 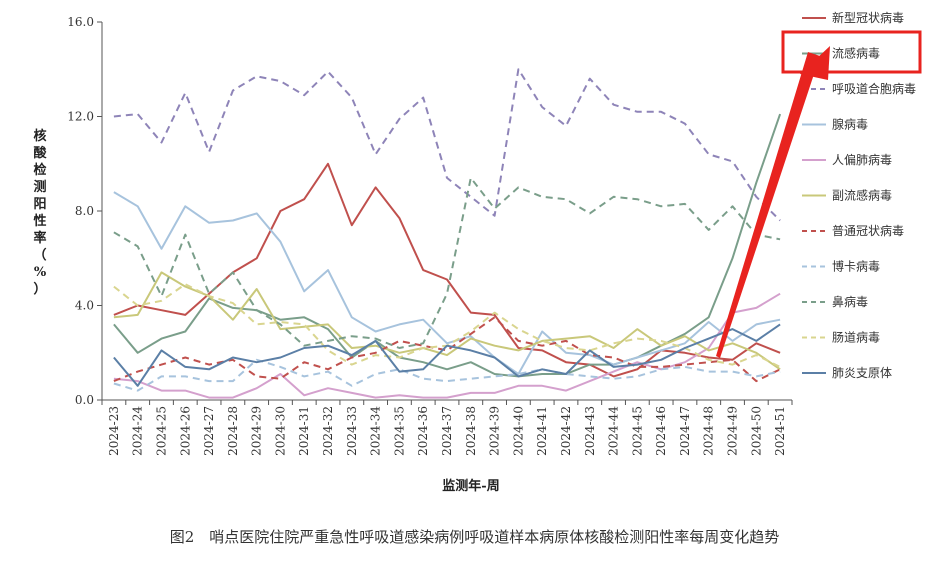 What do you see at coordinates (868, 17) in the screenshot?
I see `legend-label: 新型冠状病毒` at bounding box center [868, 17].